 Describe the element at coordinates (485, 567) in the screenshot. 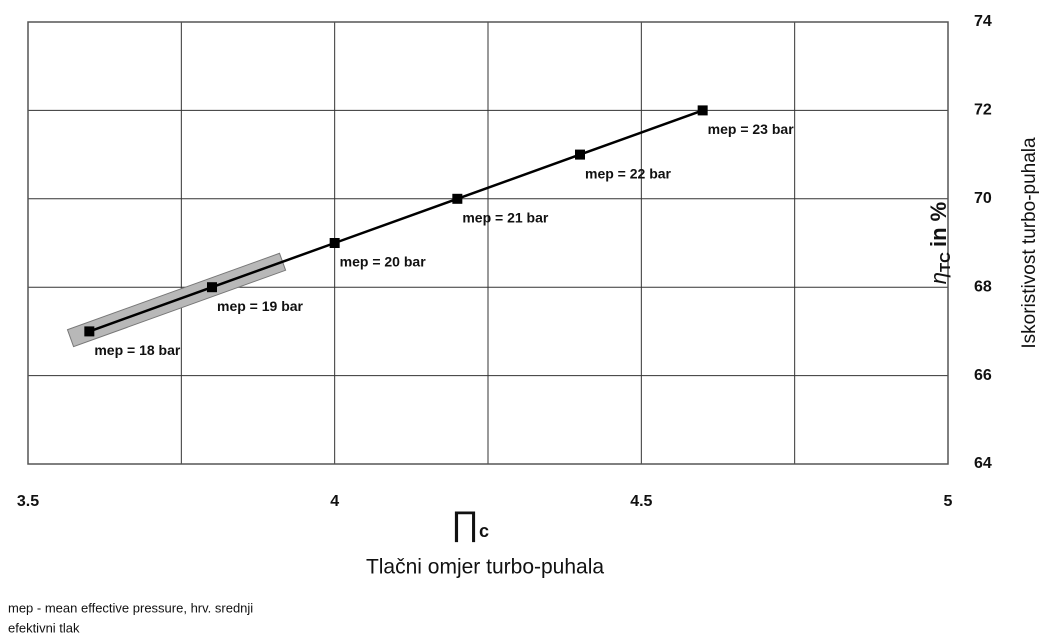

I see `x-axis-label: Tlačni omjer turbo-puhala` at that location.